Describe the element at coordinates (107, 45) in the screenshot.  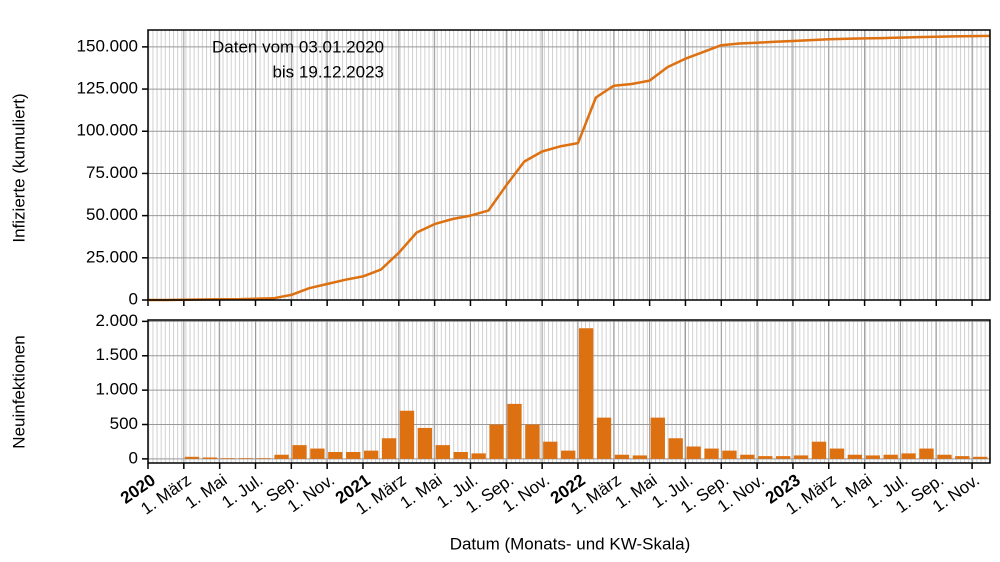
I see `y-tick-label: 150.000` at that location.